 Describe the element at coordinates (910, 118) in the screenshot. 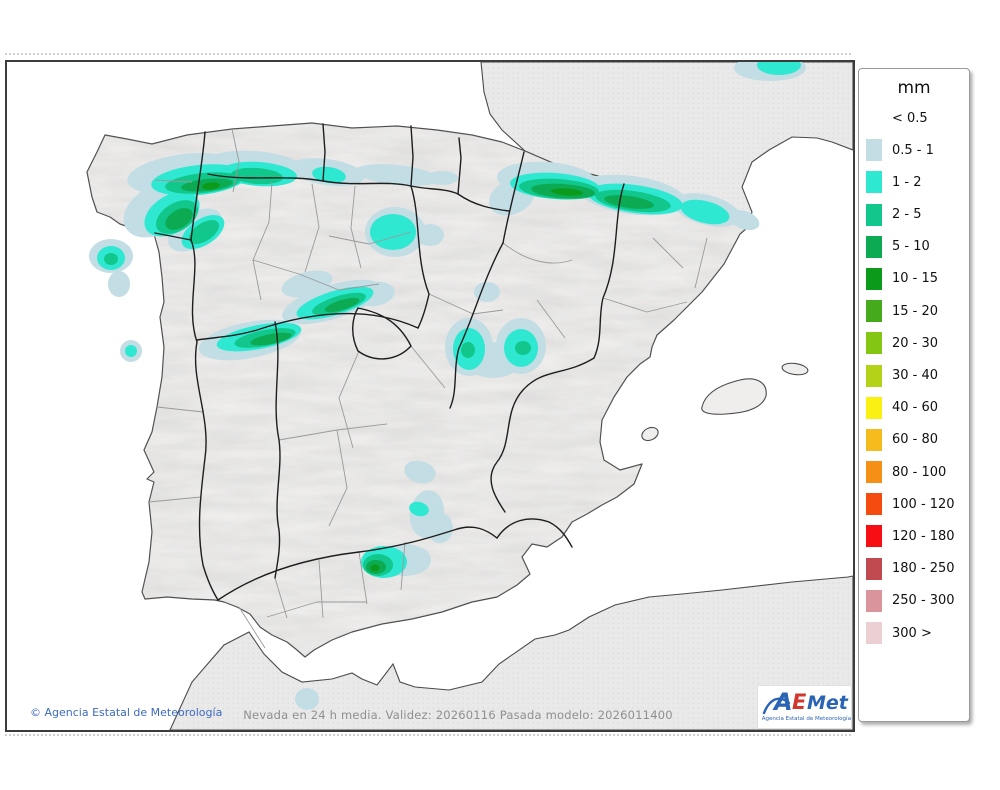

I see `legend-label: < 0.5` at that location.